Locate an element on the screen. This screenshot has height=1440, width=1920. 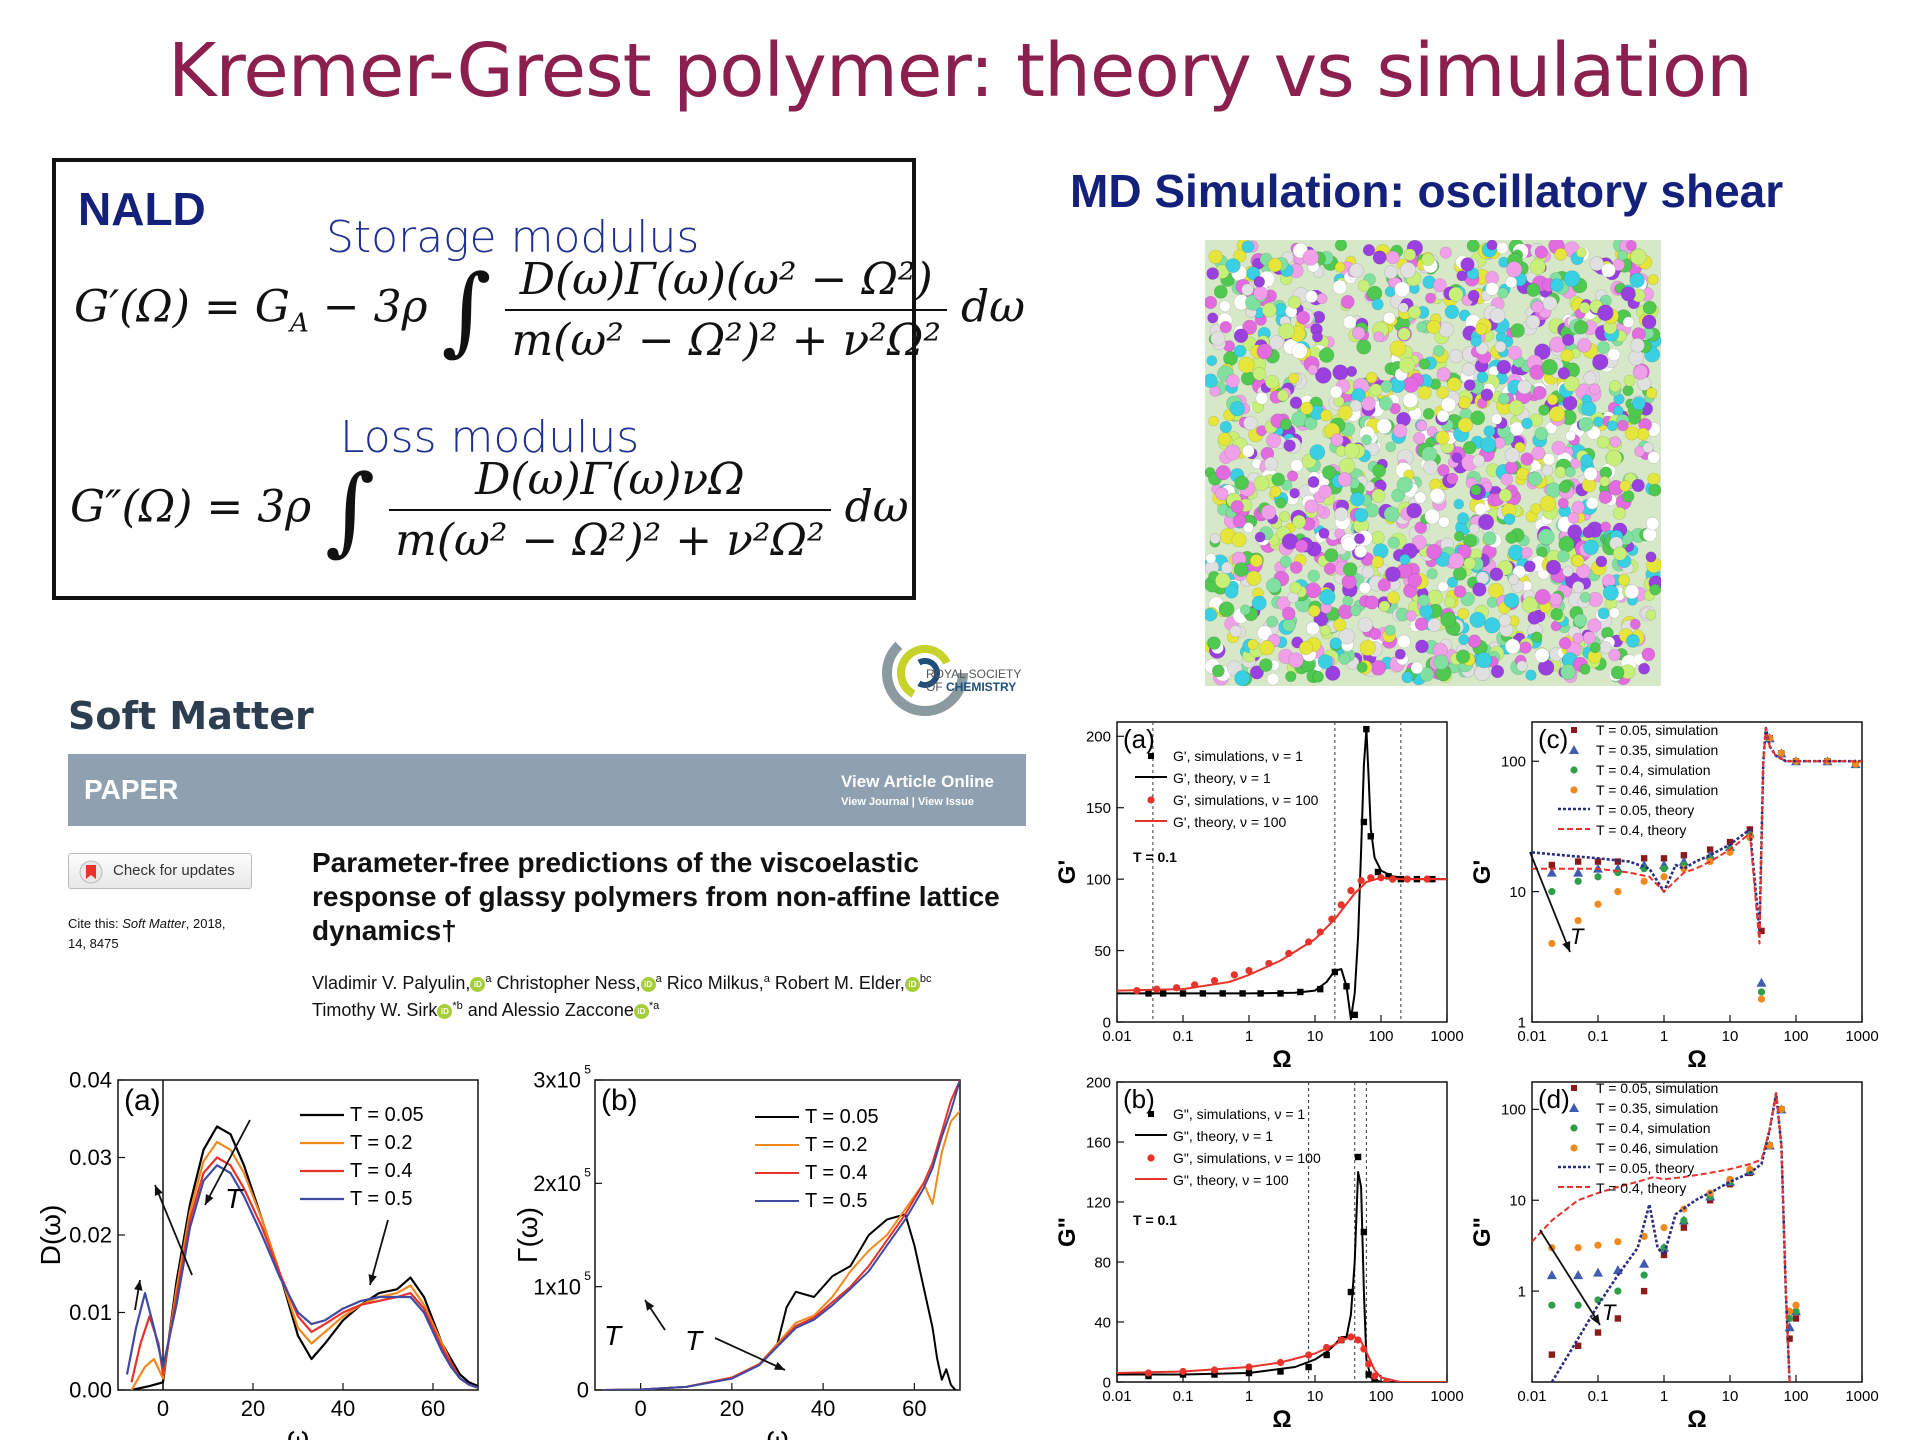
view-journal-issue-links: View Journal | View Issue is located at coordinates (907, 802).